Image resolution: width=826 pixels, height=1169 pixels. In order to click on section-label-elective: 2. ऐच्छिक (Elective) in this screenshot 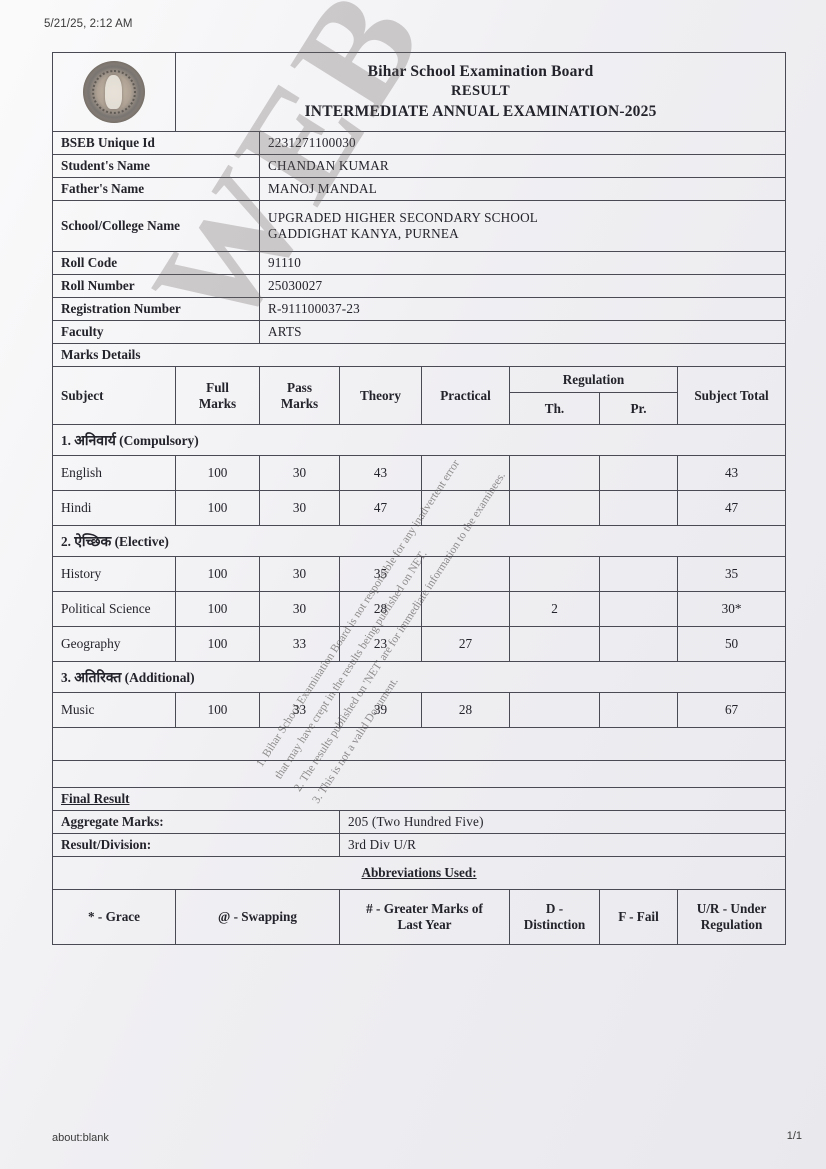, I will do `click(419, 541)`.